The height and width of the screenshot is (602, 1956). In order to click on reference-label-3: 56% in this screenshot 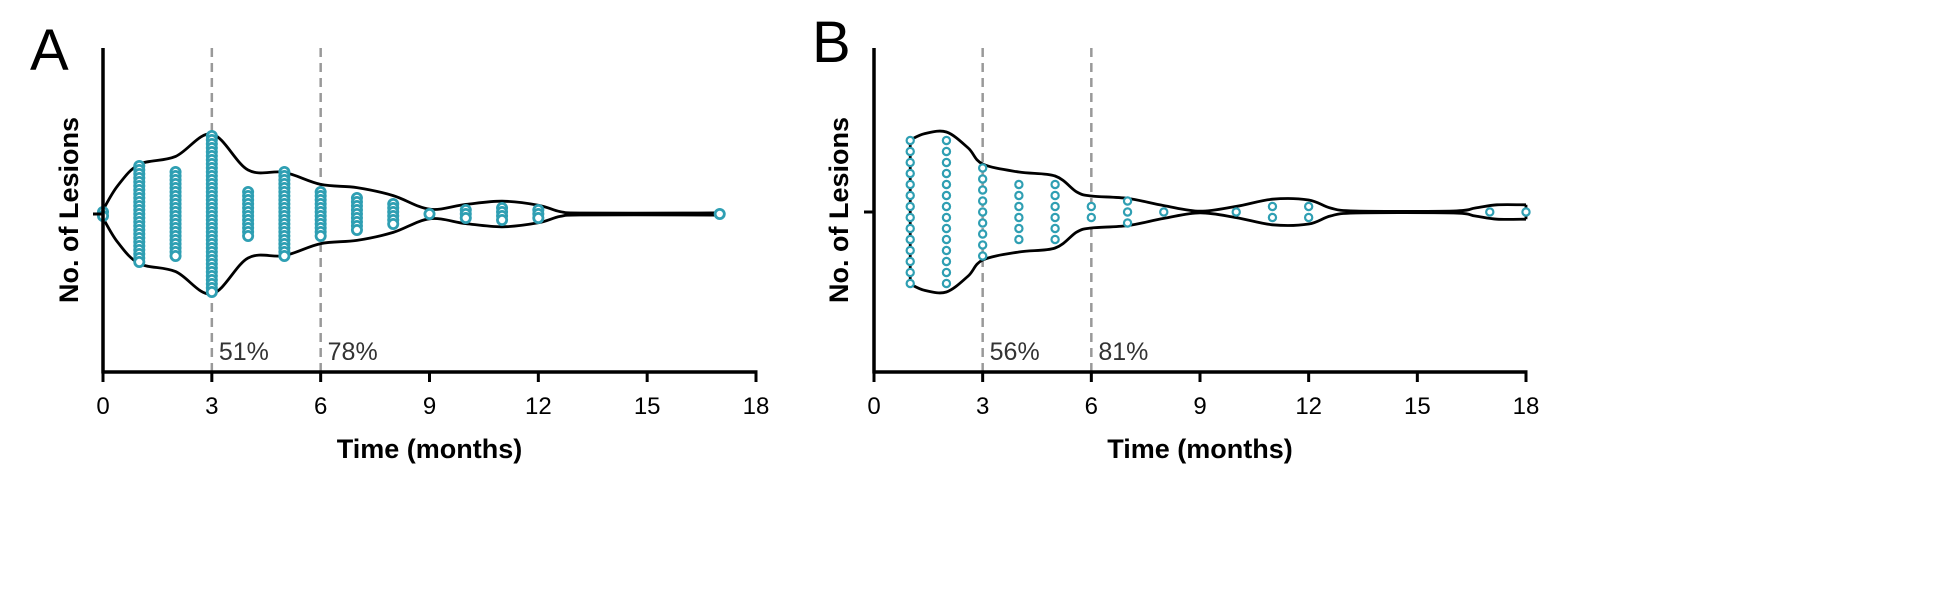, I will do `click(1015, 352)`.